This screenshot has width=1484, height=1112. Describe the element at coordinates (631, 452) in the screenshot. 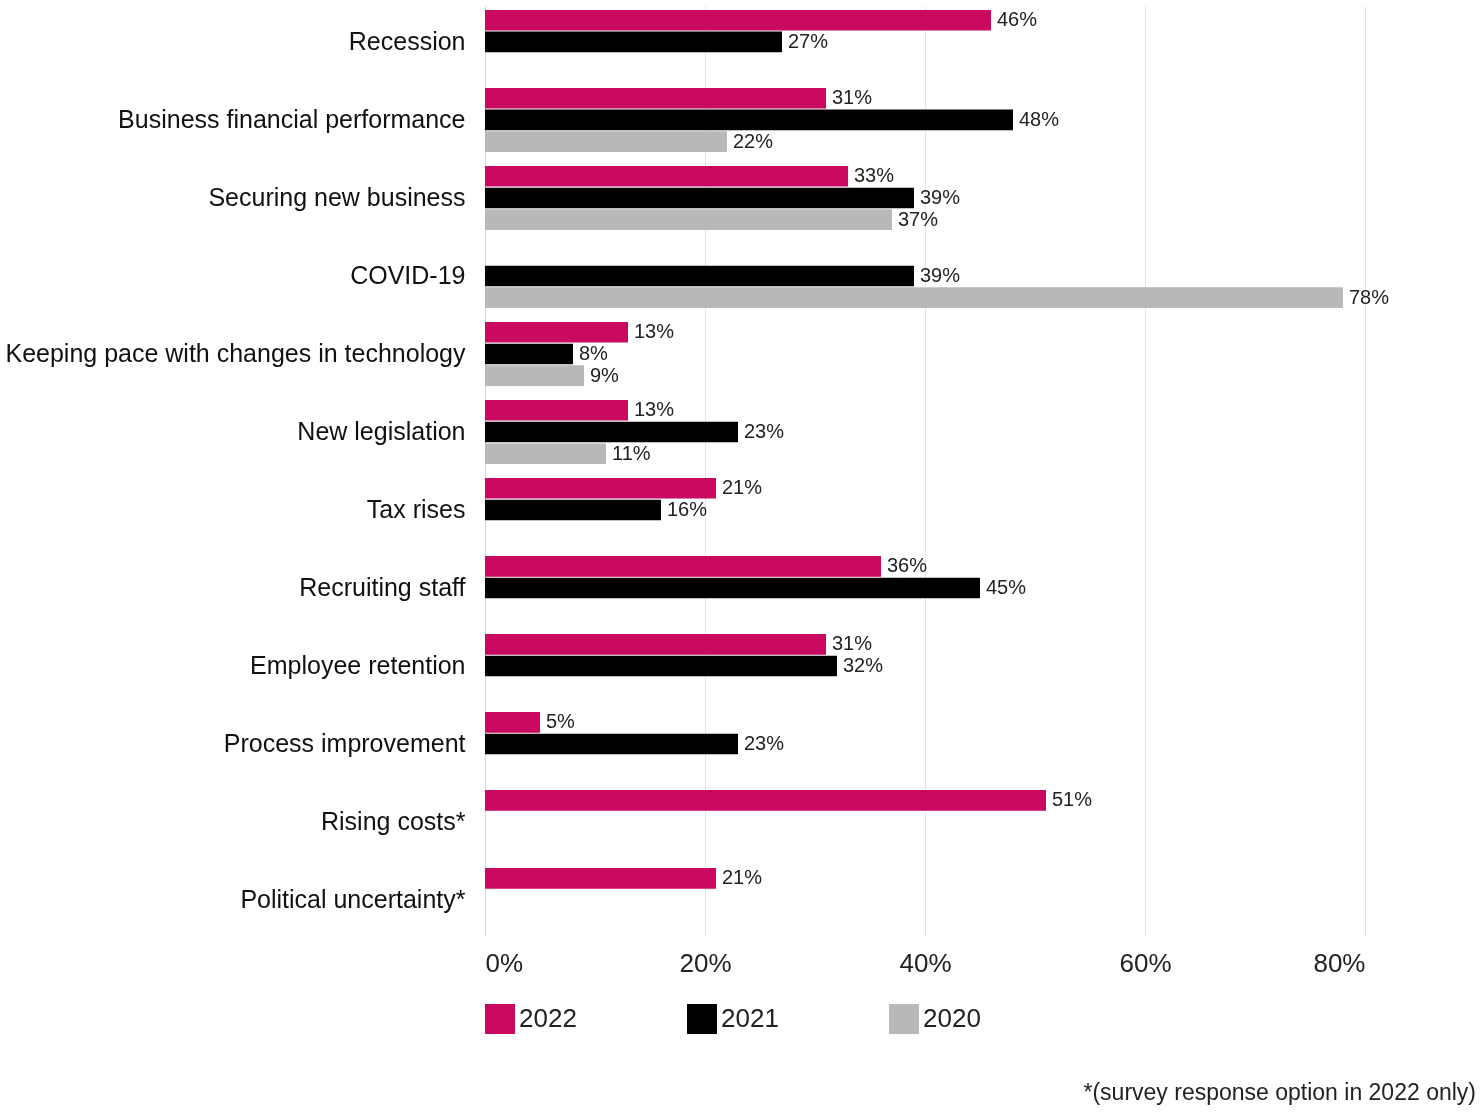

I see `data-label: 11%` at that location.